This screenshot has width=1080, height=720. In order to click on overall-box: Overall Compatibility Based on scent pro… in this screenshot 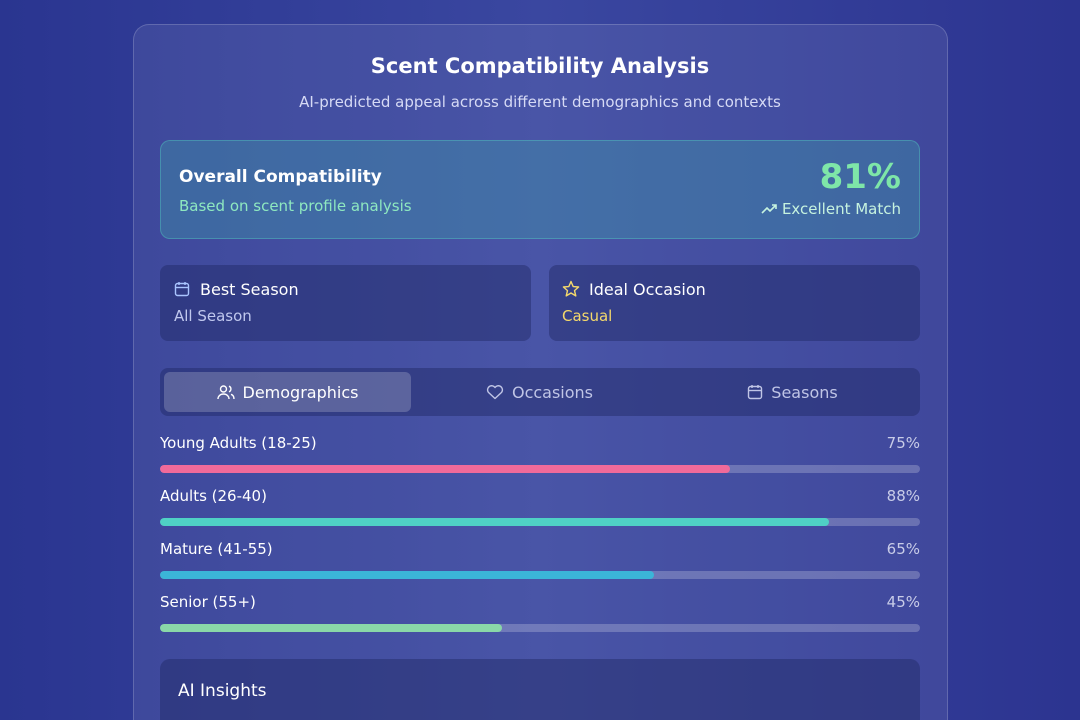, I will do `click(540, 189)`.